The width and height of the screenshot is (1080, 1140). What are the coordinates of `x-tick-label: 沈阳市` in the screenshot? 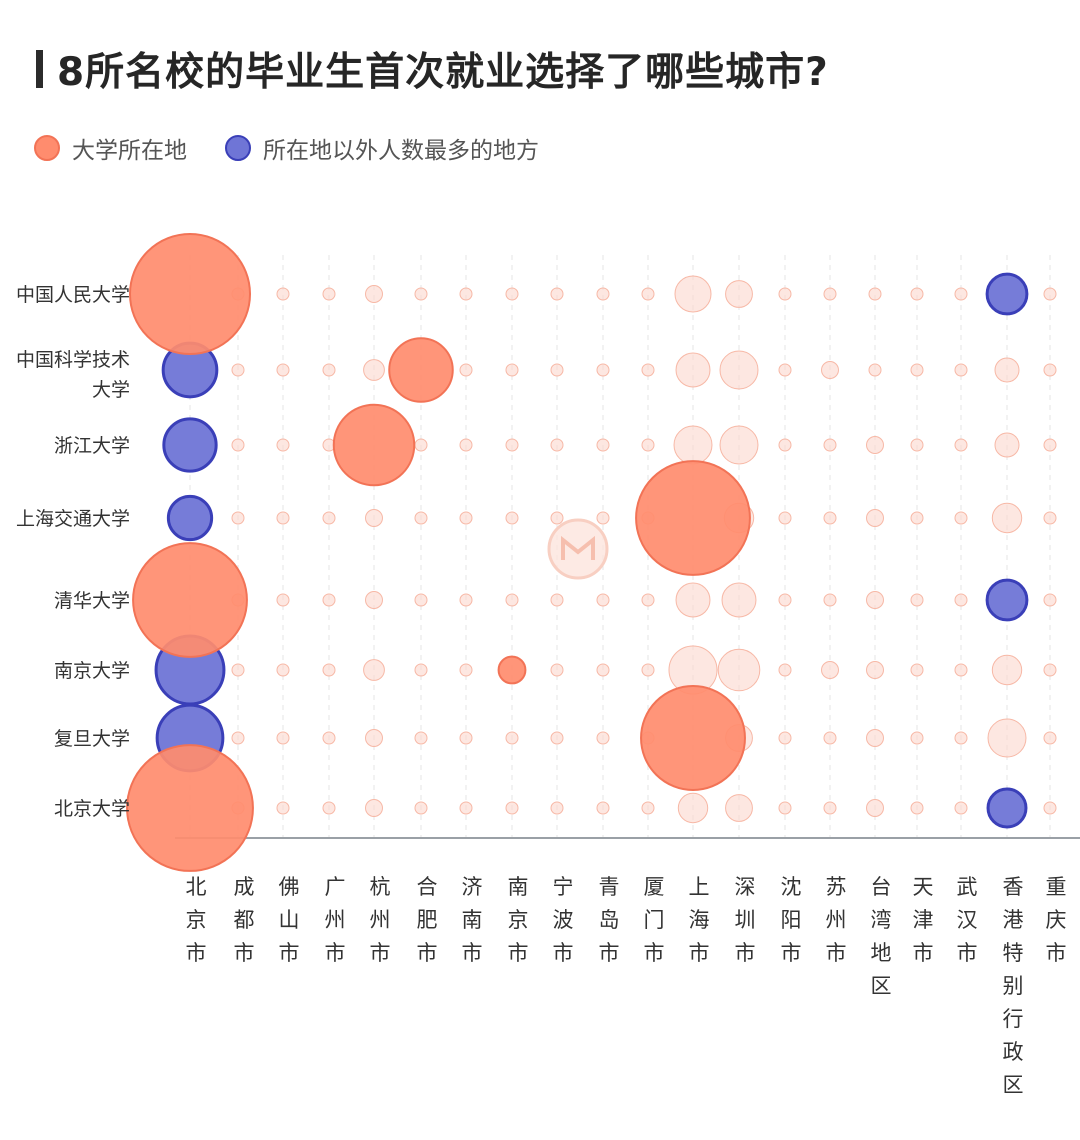 It's located at (791, 920).